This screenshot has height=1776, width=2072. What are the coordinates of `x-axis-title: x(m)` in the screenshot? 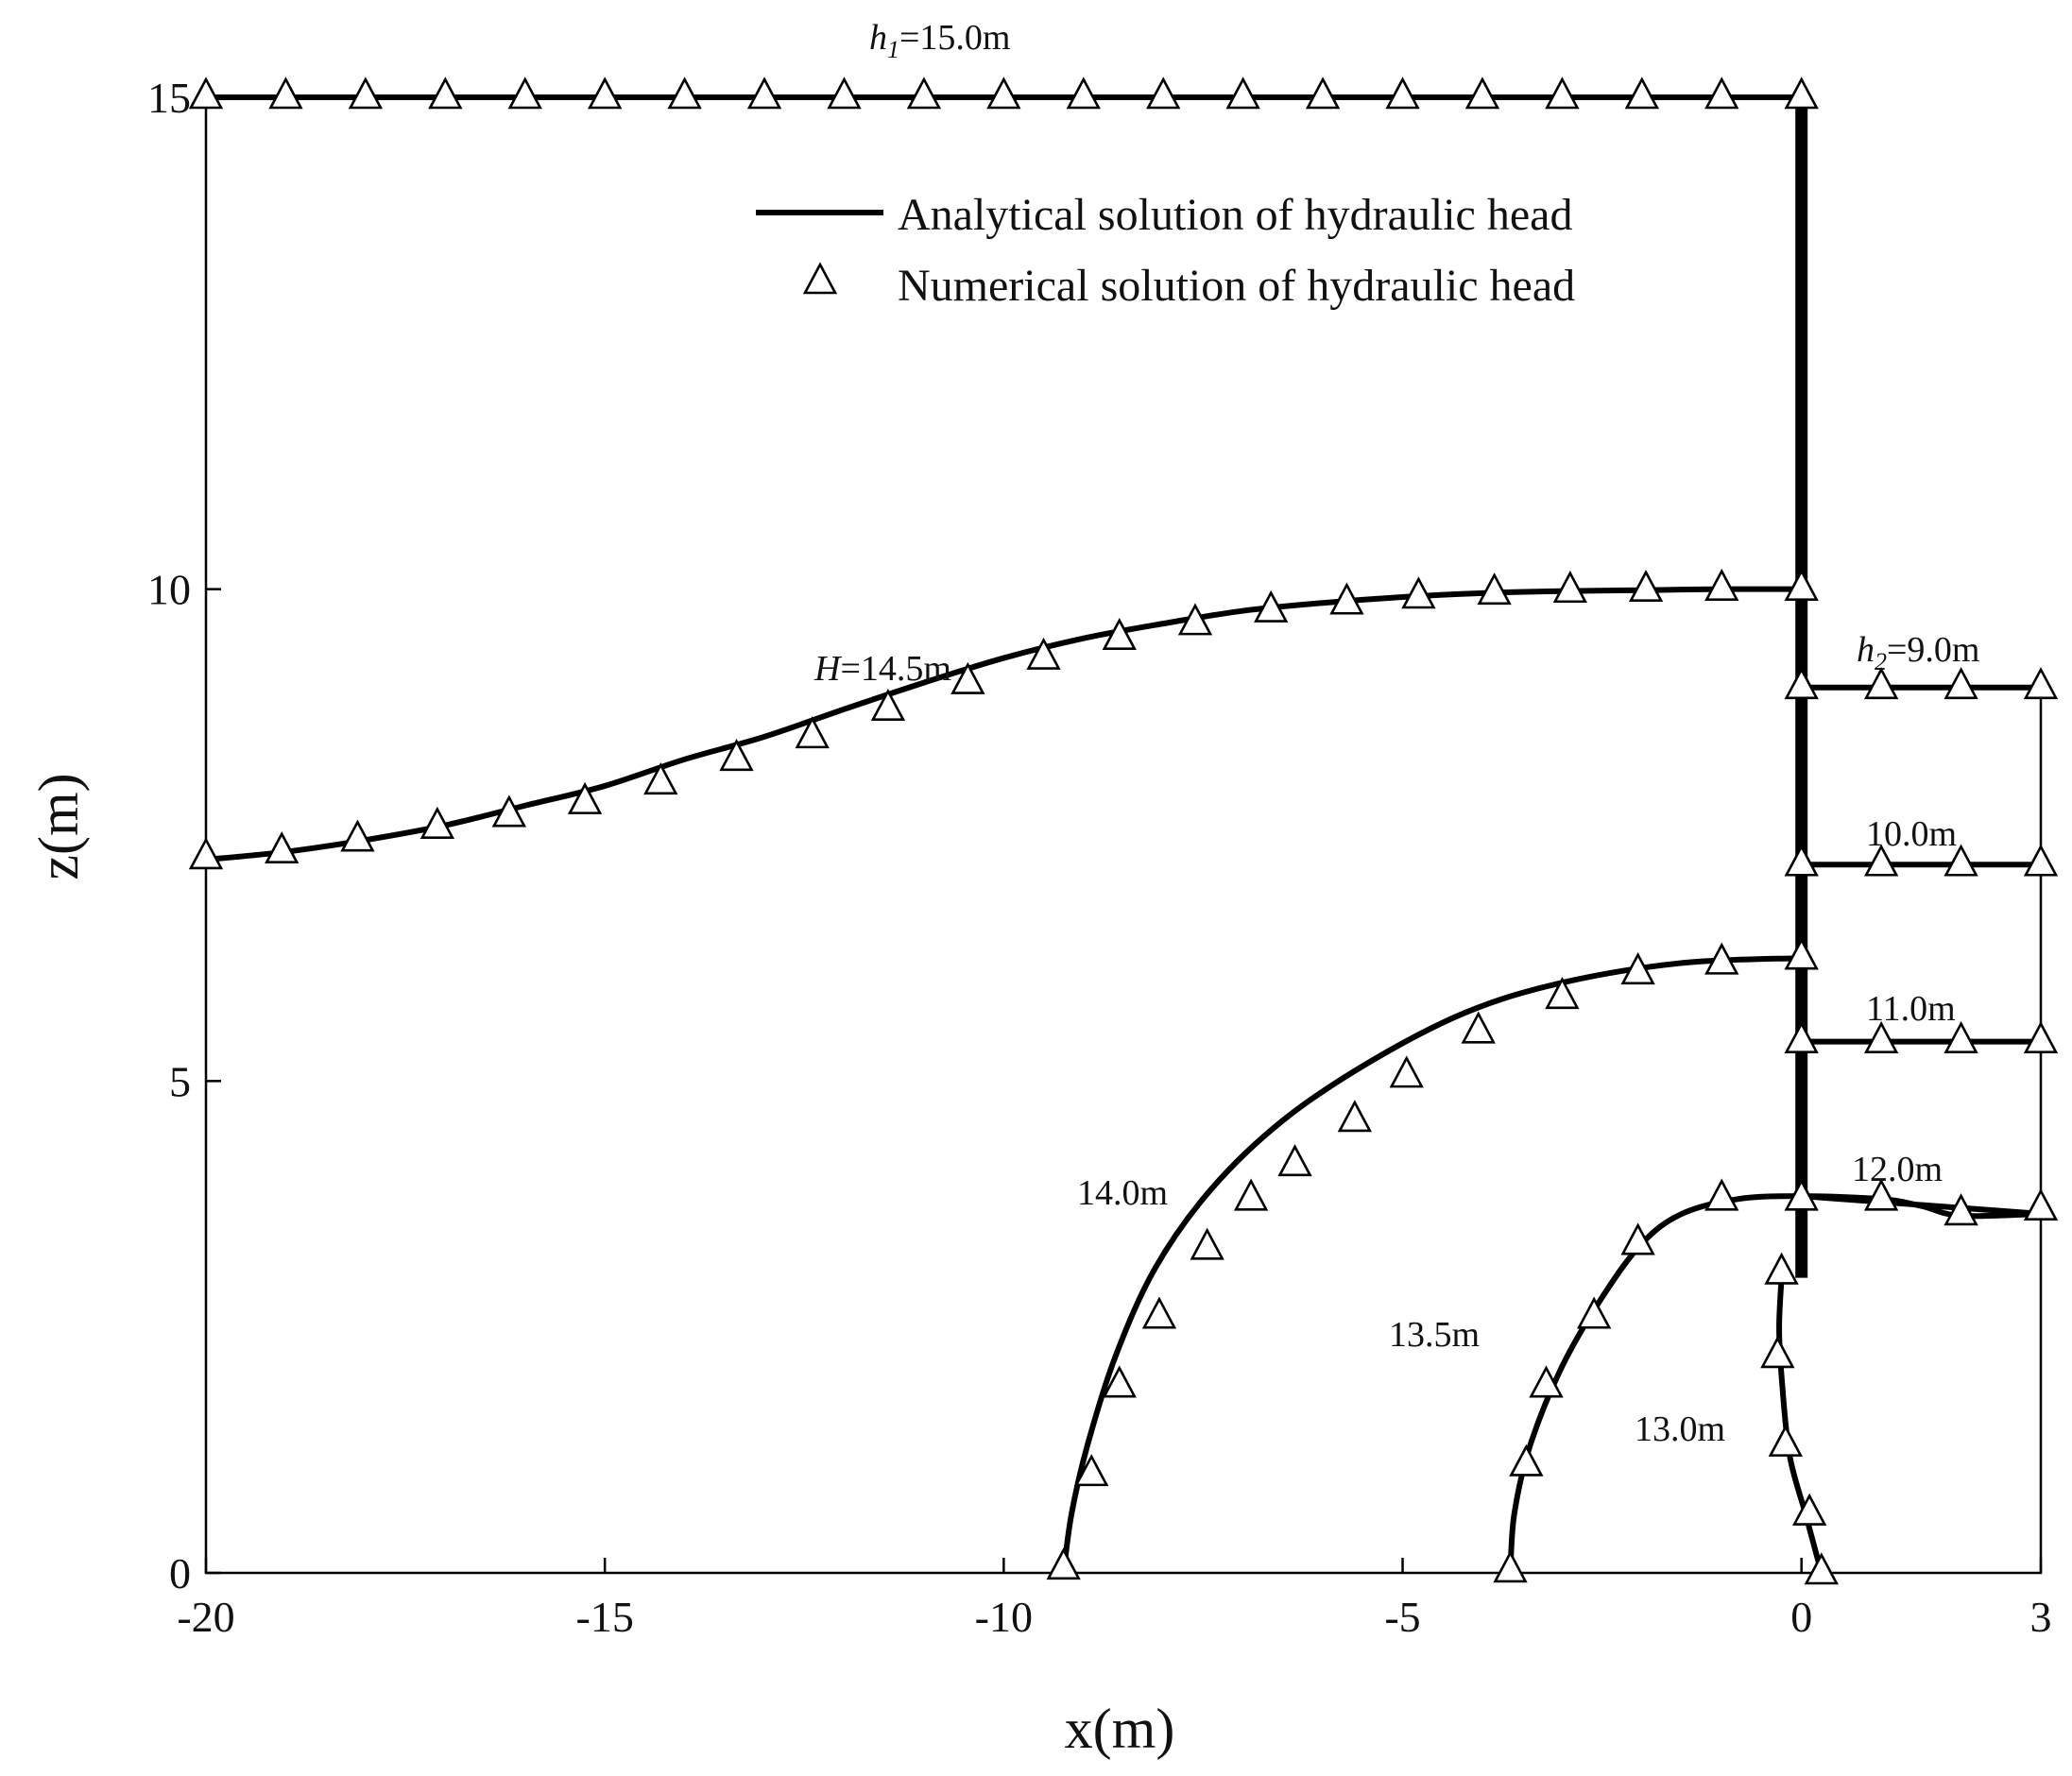 It's located at (1120, 1729).